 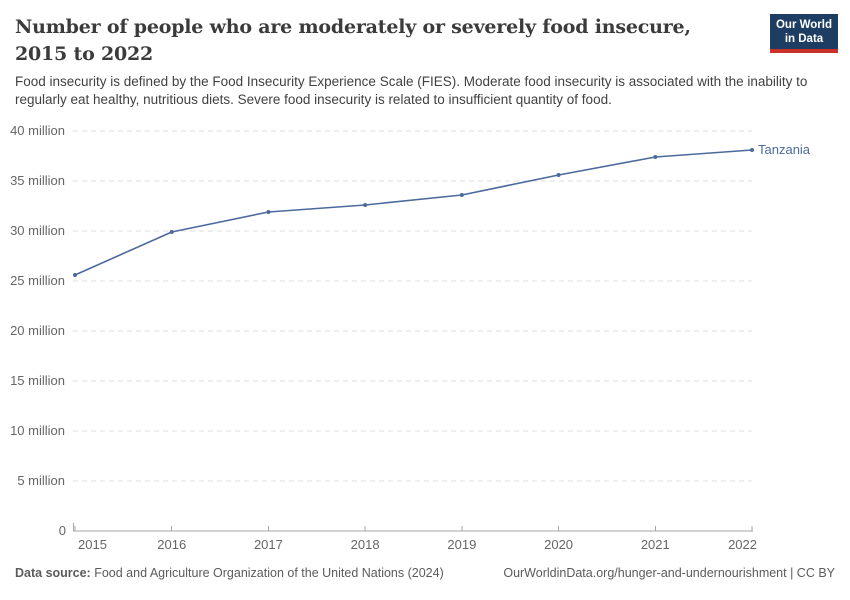 What do you see at coordinates (804, 39) in the screenshot?
I see `owid-logo-text-line2: in Data` at bounding box center [804, 39].